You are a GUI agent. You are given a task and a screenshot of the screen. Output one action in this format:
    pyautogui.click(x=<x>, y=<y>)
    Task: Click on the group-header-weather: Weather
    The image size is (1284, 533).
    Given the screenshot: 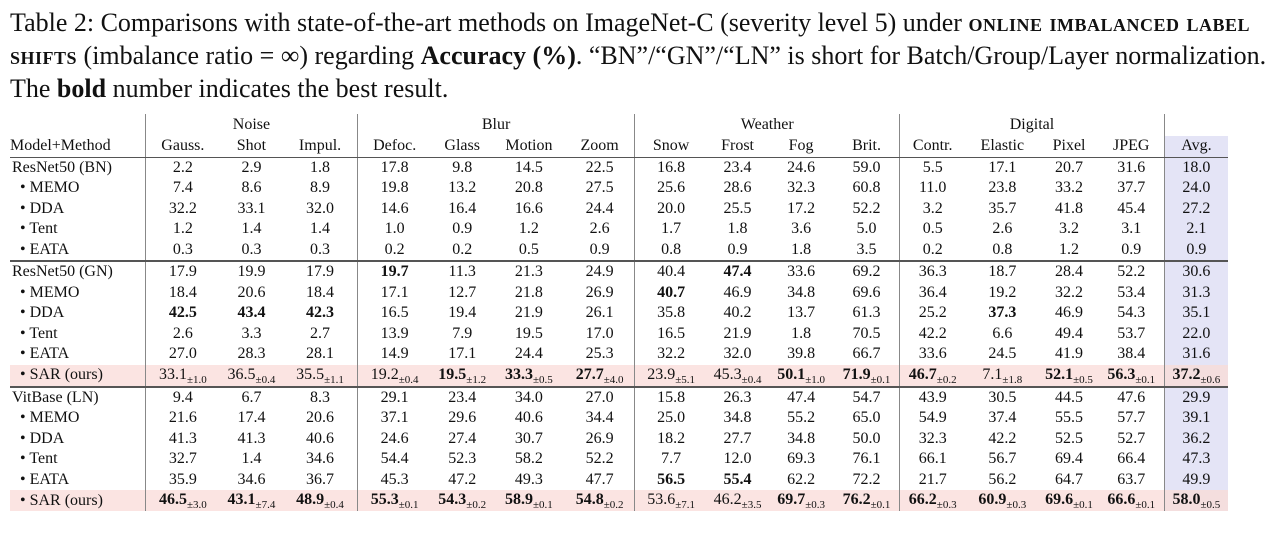 What is the action you would take?
    pyautogui.click(x=767, y=125)
    